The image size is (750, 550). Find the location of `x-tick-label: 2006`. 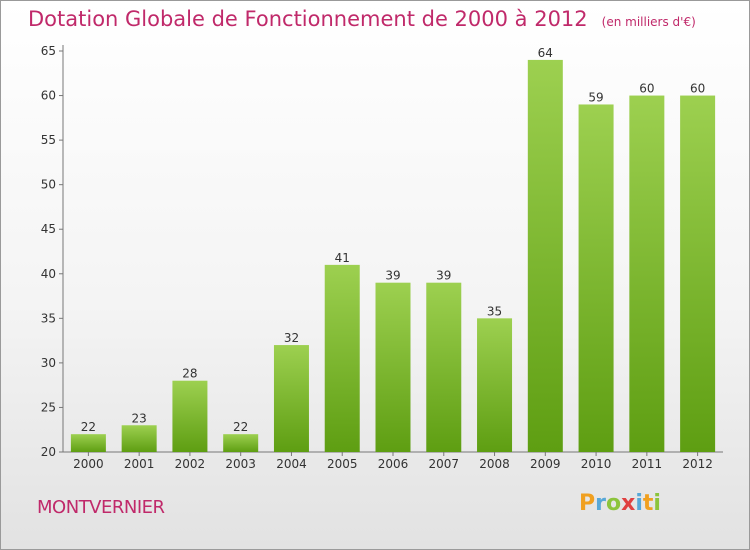

x-tick-label: 2006 is located at coordinates (393, 464).